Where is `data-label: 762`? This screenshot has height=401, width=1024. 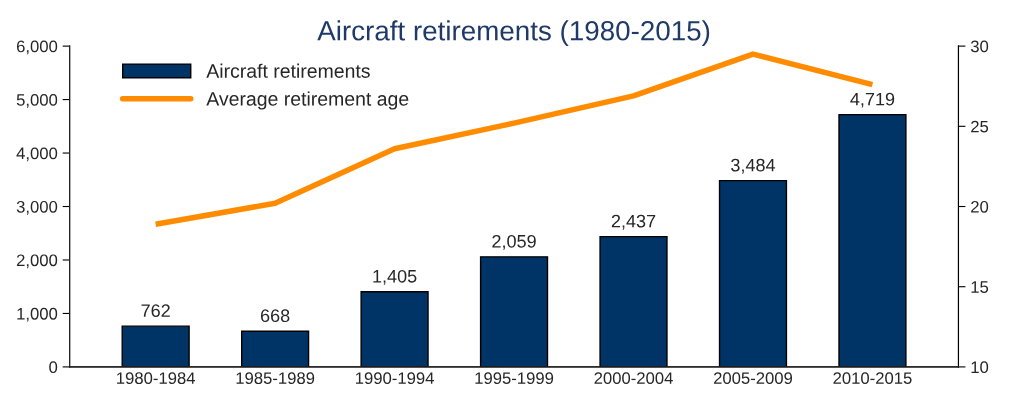 data-label: 762 is located at coordinates (155, 311).